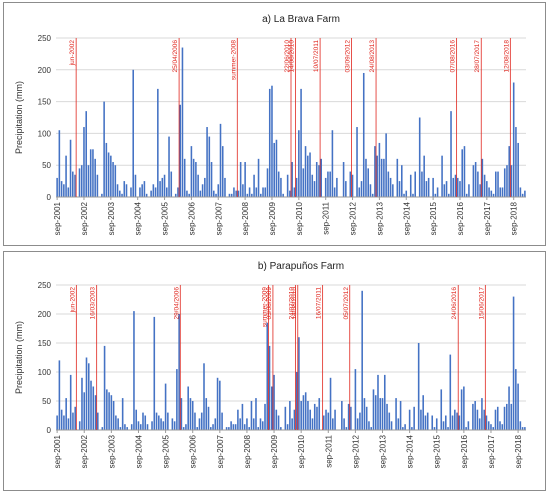 This screenshot has height=495, width=550. I want to click on event-label: 22/06/2010, so click(287, 56).